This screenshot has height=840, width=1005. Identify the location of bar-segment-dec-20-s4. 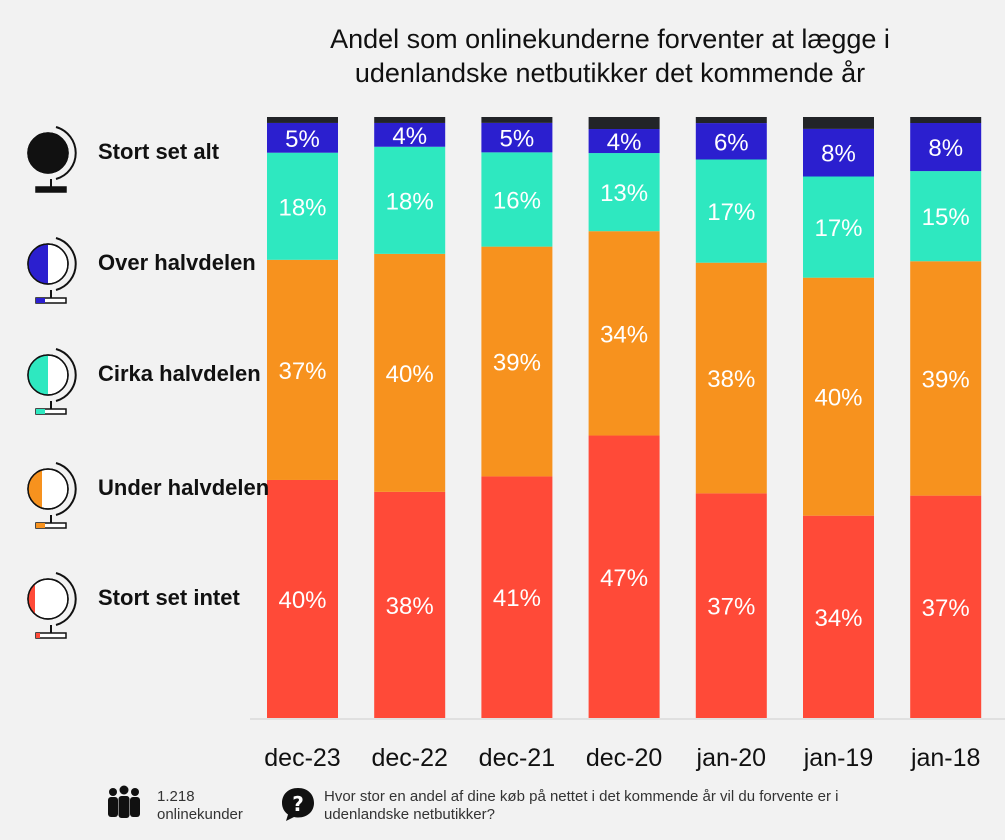
(624, 123).